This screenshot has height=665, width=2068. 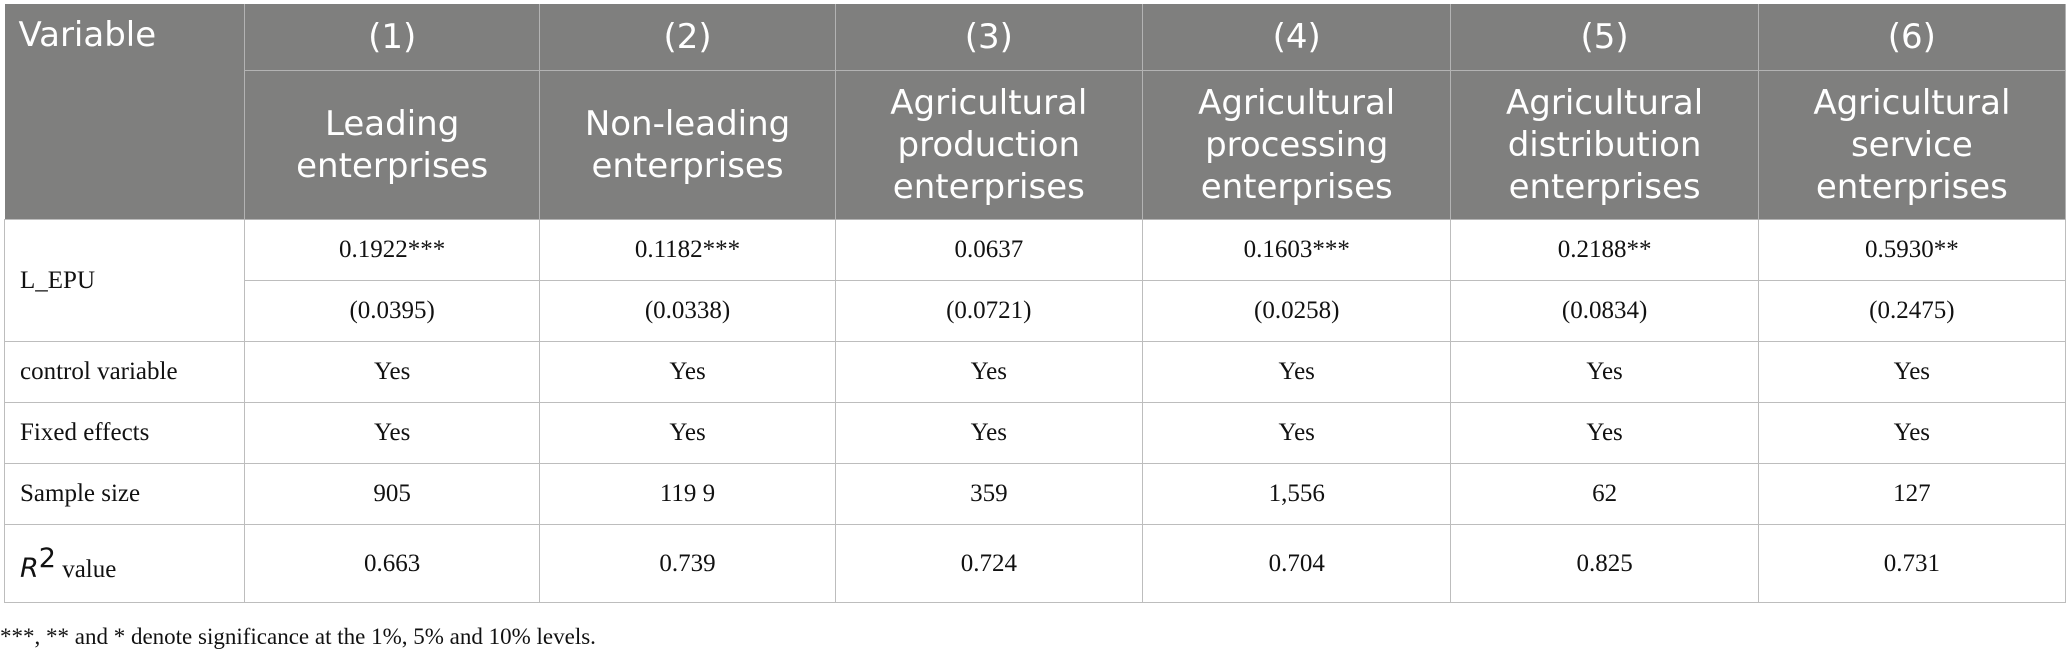 What do you see at coordinates (392, 250) in the screenshot?
I see `coefficient-cell: 0.1922***` at bounding box center [392, 250].